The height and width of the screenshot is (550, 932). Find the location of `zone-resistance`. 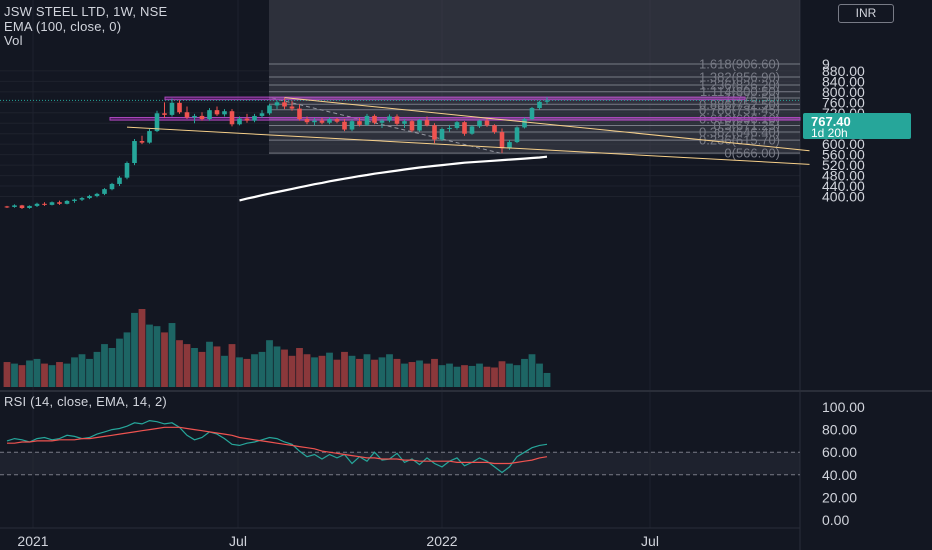

zone-resistance is located at coordinates (455, 98).